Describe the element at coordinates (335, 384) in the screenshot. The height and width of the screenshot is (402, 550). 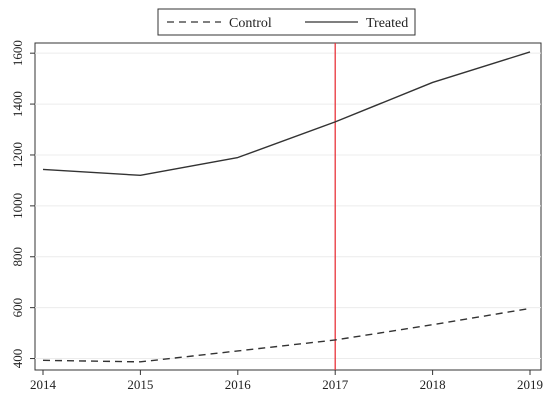
I see `x-tick-label-2017: 2017` at that location.